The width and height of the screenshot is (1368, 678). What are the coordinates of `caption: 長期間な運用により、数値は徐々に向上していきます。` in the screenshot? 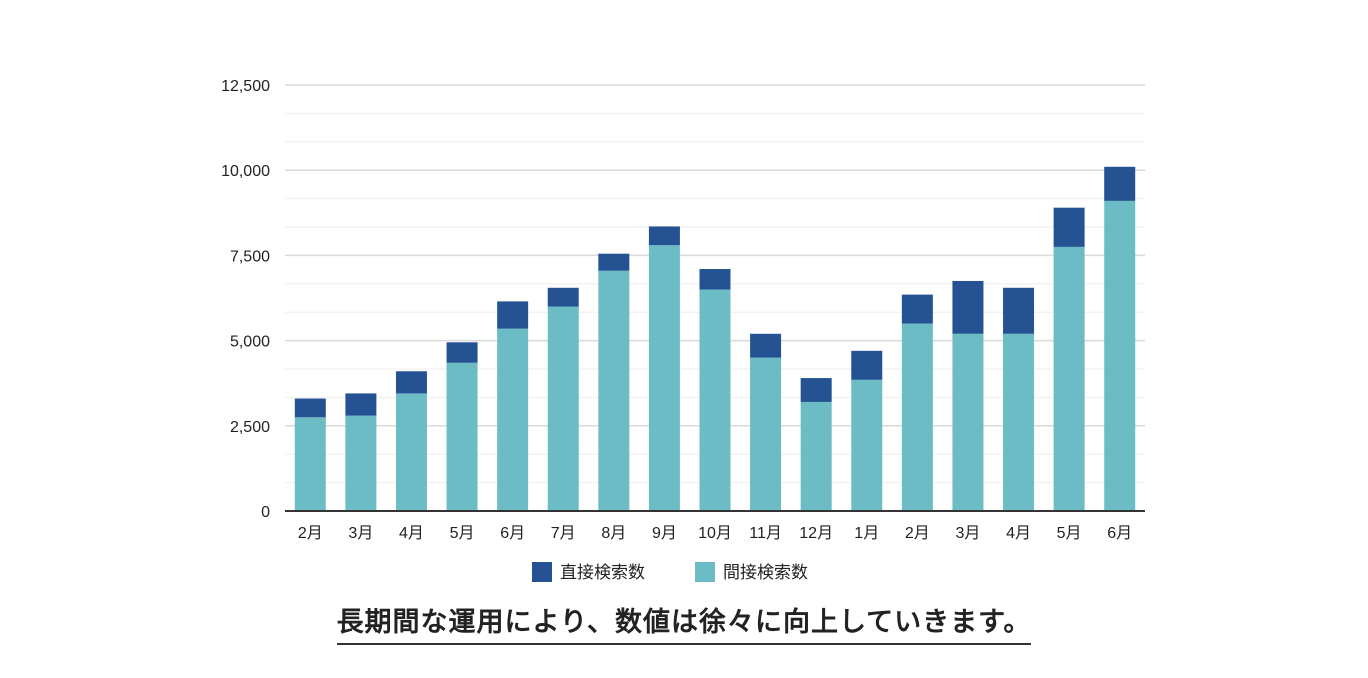 It's located at (684, 622).